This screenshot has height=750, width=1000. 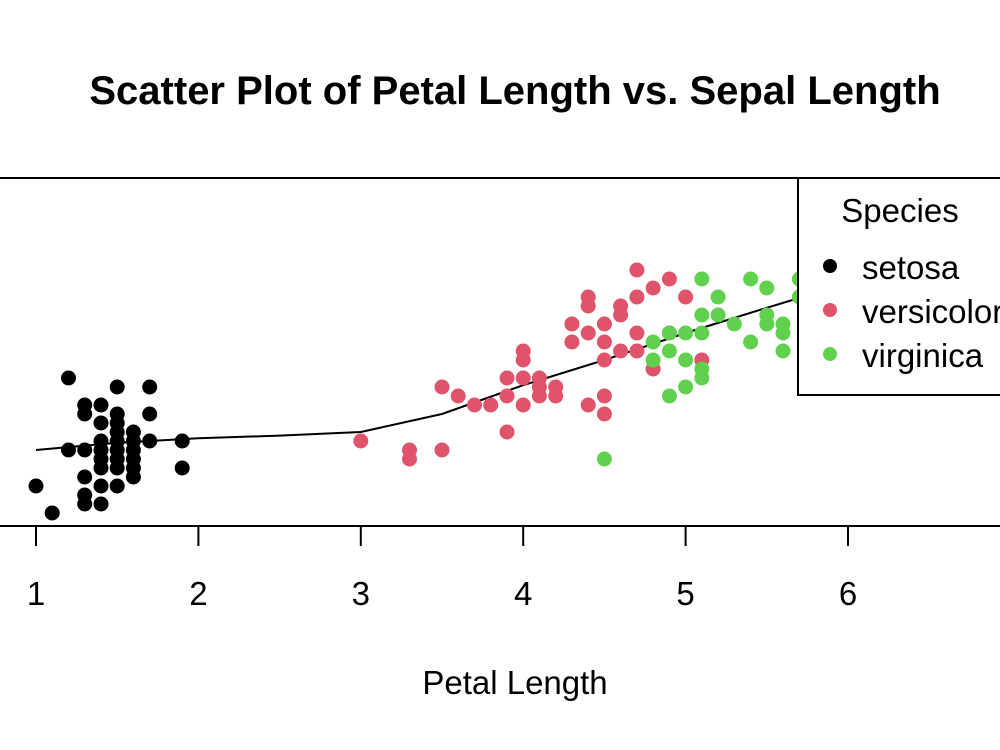 What do you see at coordinates (361, 593) in the screenshot?
I see `x-tick-label-3: 3` at bounding box center [361, 593].